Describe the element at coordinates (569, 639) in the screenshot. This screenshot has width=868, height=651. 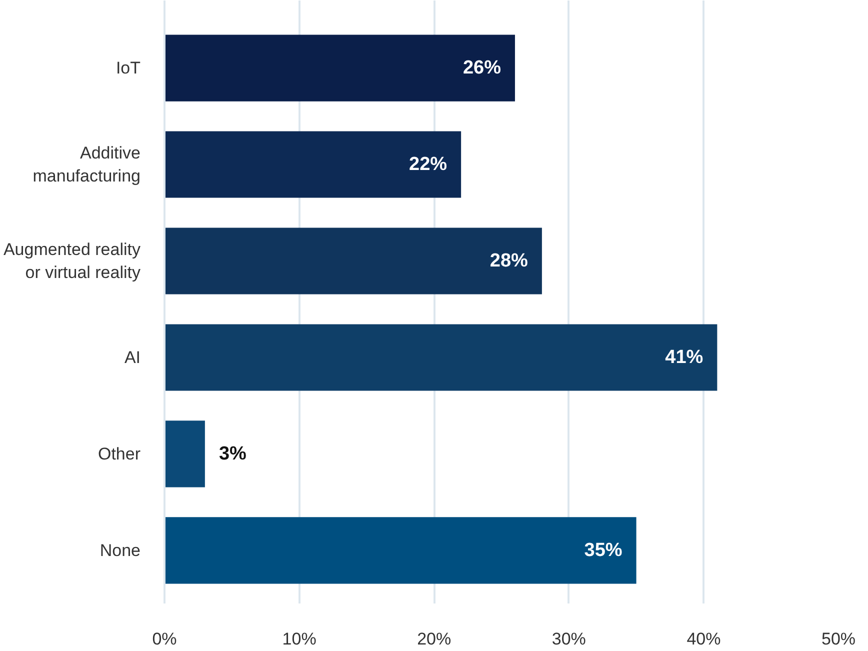
I see `x-tick-label: 30%` at that location.